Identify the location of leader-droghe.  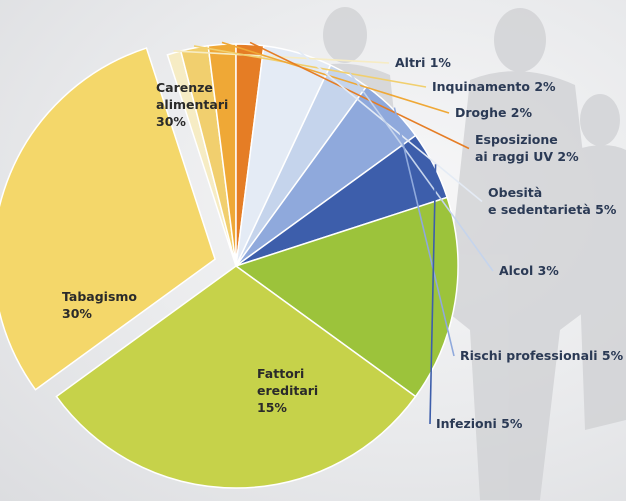
(335, 77).